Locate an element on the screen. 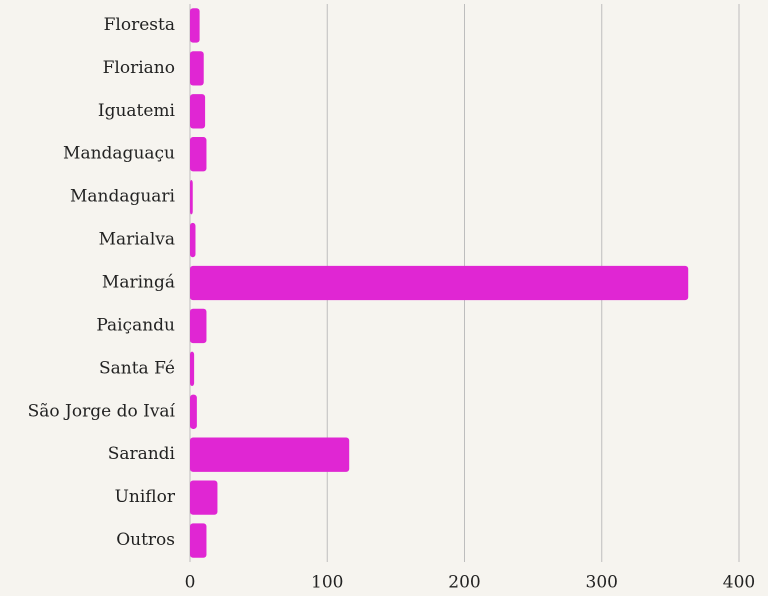  x-tick-label: 200 is located at coordinates (464, 583).